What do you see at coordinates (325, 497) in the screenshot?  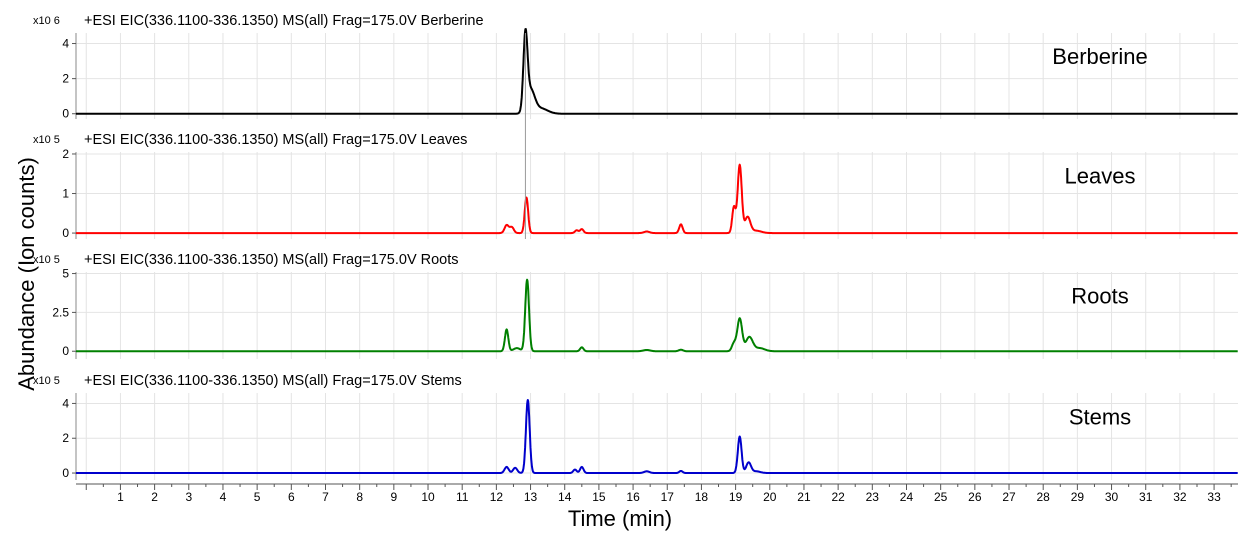 I see `x-tick-label: 7` at bounding box center [325, 497].